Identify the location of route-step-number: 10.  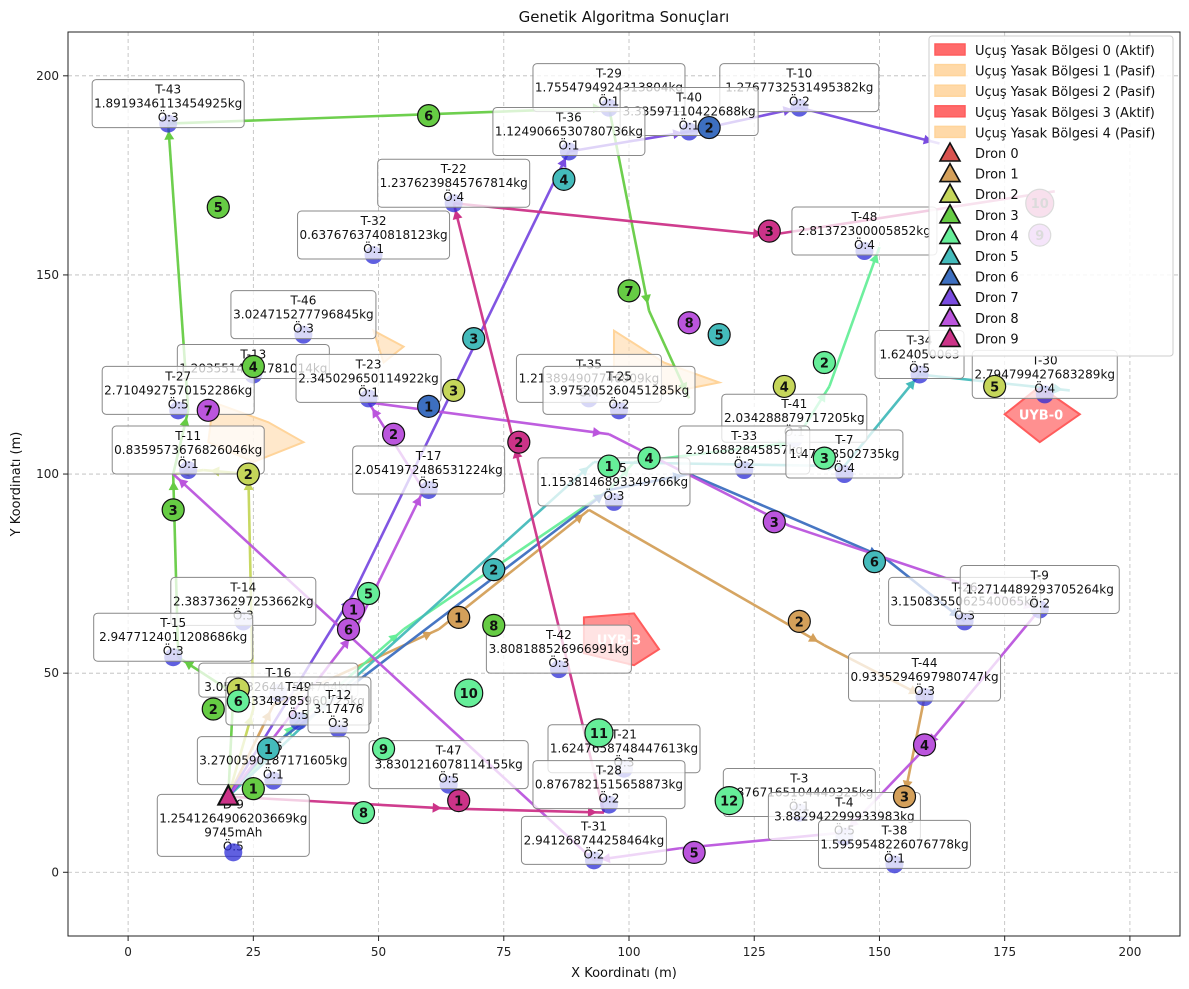
(469, 694).